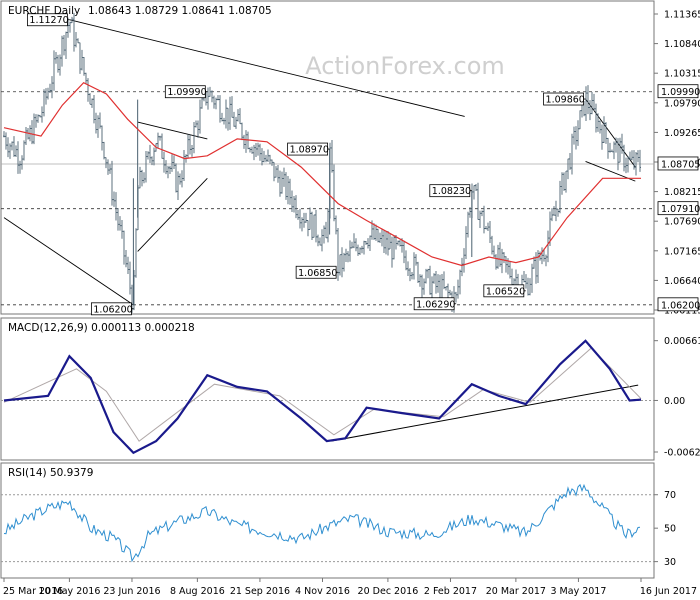 The width and height of the screenshot is (700, 600). Describe the element at coordinates (484, 413) in the screenshot. I see `macd-trendline` at that location.